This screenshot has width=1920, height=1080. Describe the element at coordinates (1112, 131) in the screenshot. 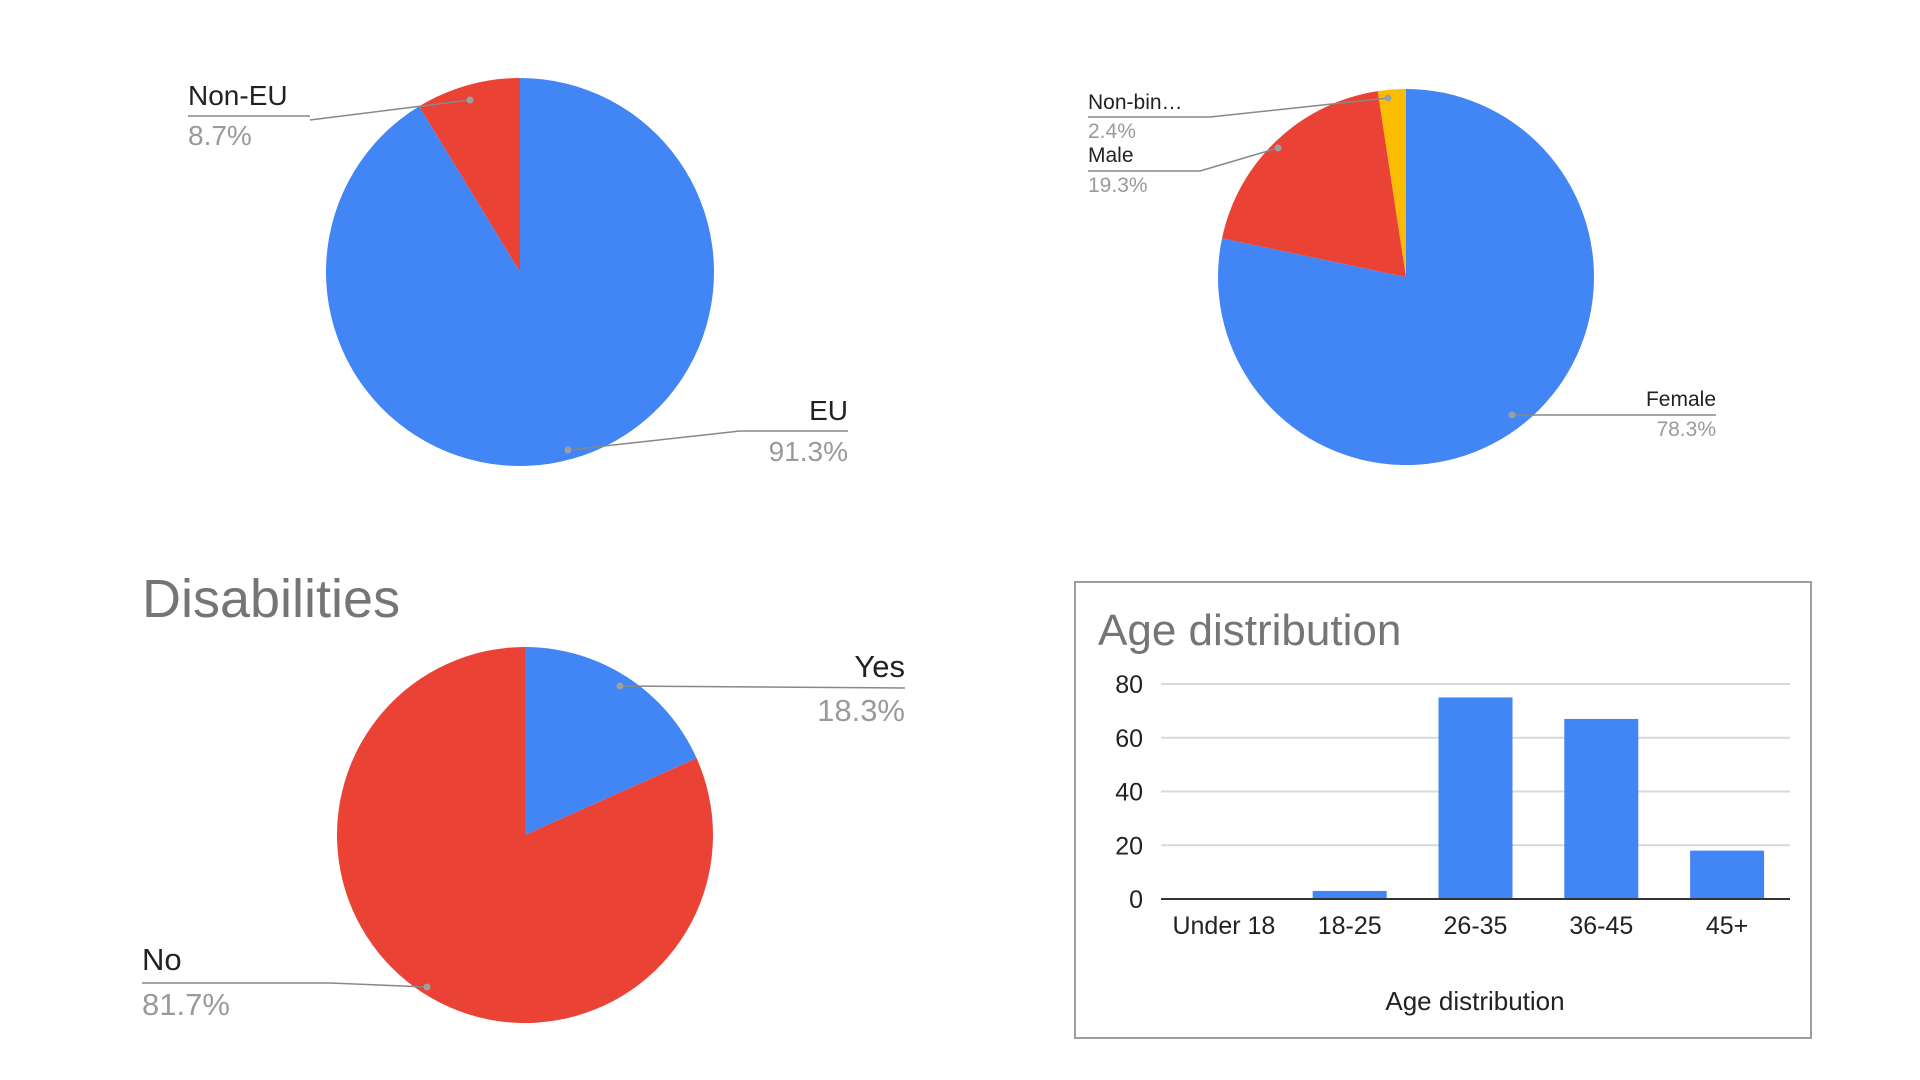

I see `slice-value-non-binary: 2.4%` at that location.